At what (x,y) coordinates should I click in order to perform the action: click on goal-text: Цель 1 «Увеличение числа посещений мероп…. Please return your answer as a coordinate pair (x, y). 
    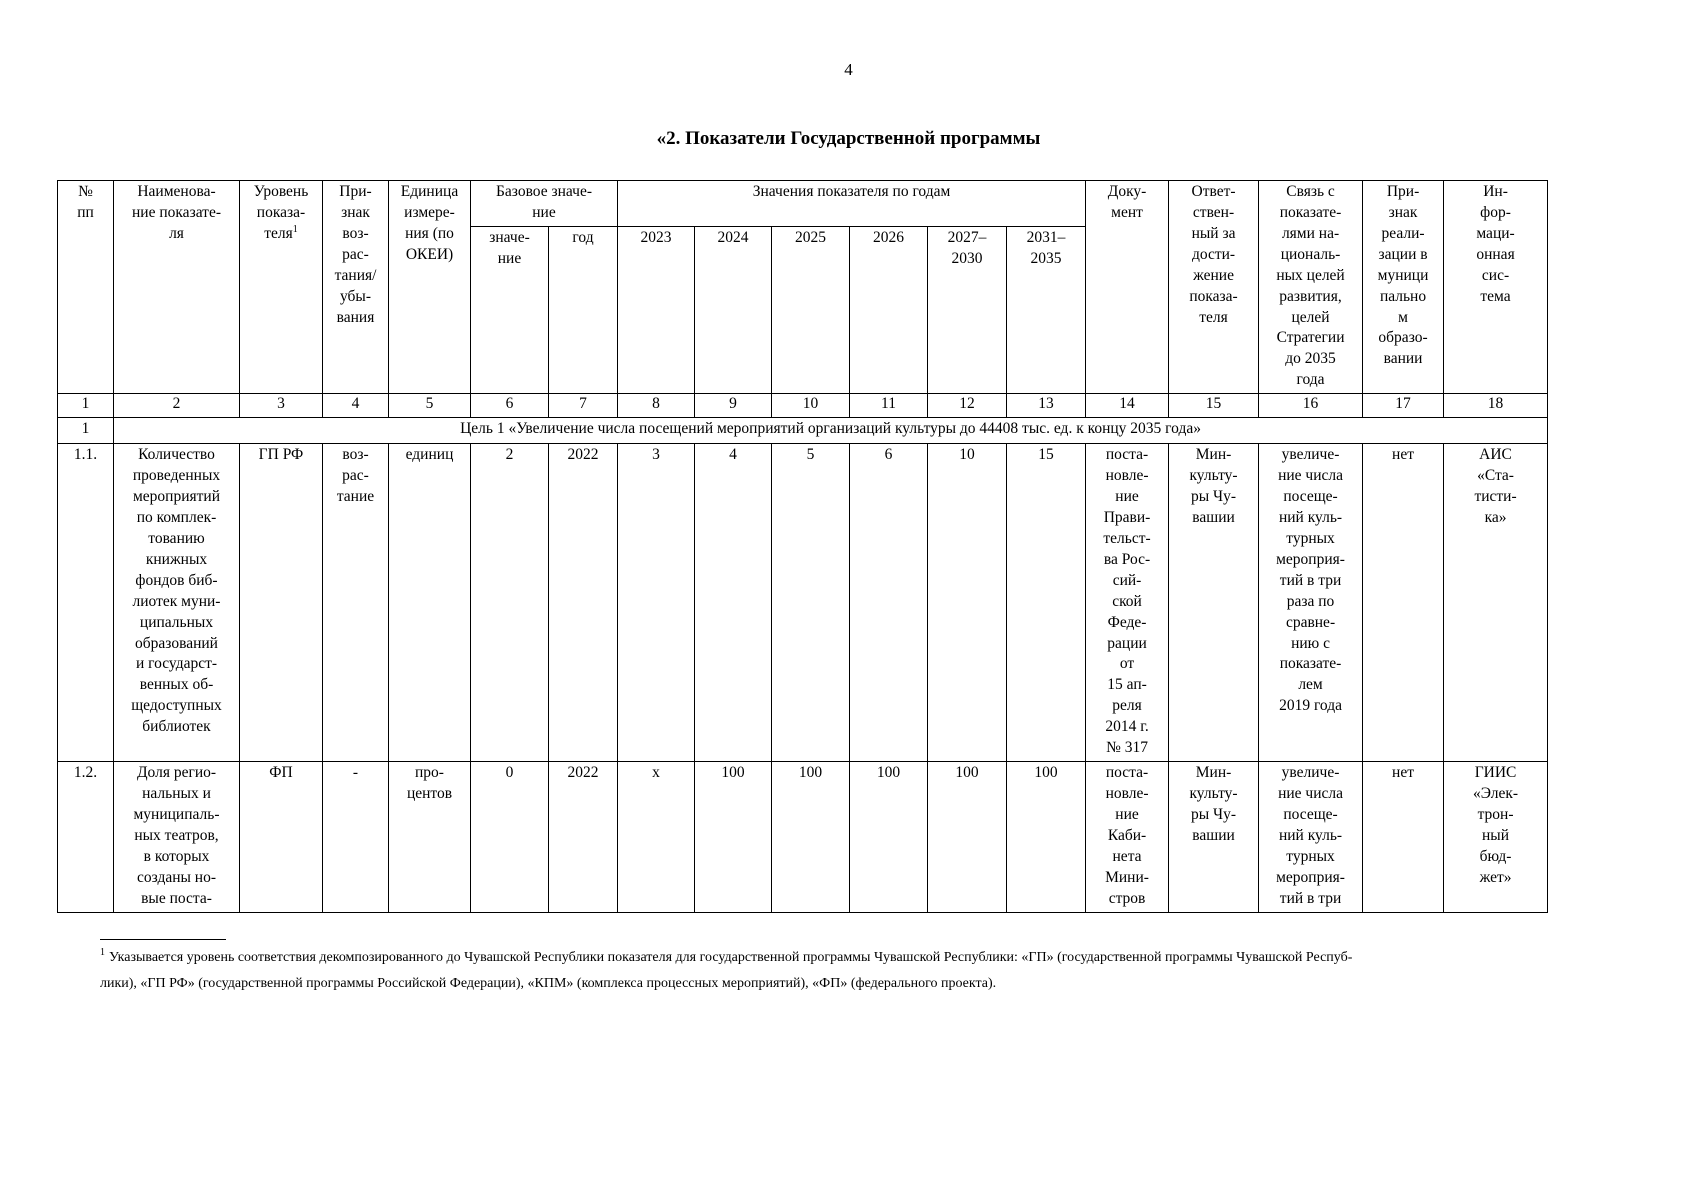
    Looking at the image, I should click on (830, 431).